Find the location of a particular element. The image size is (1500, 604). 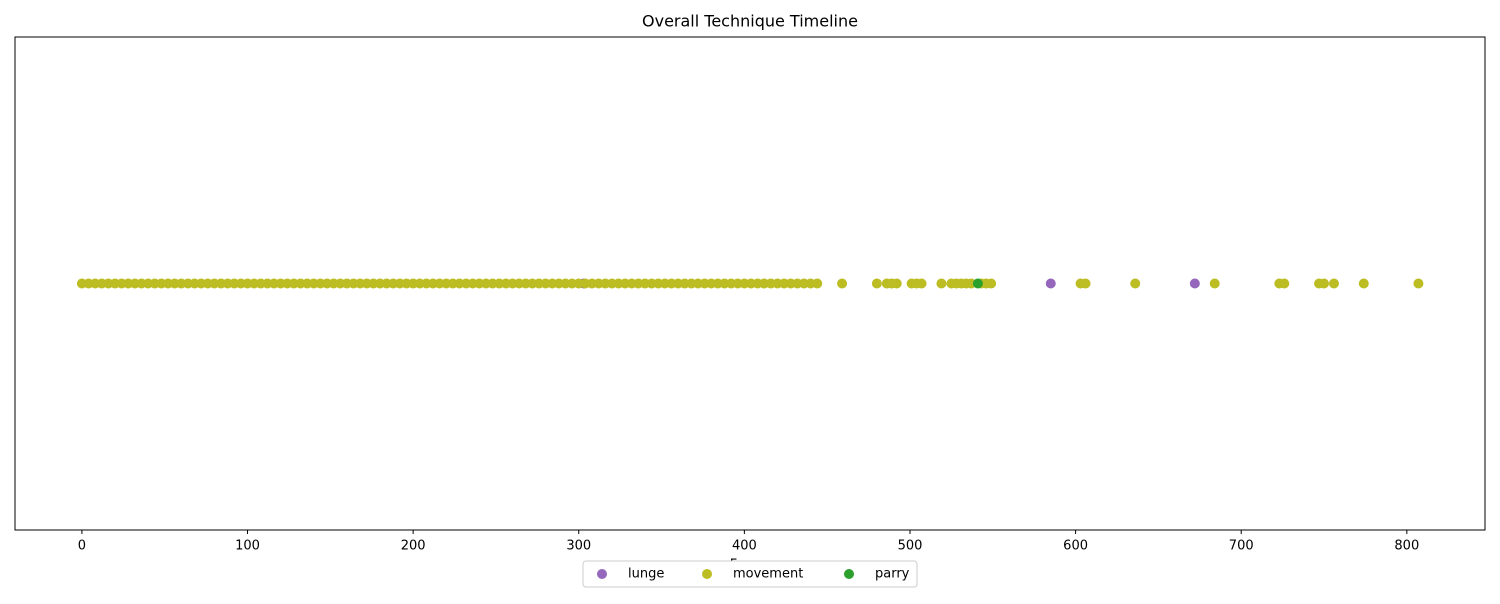

x-tick-label: 0 is located at coordinates (82, 546).